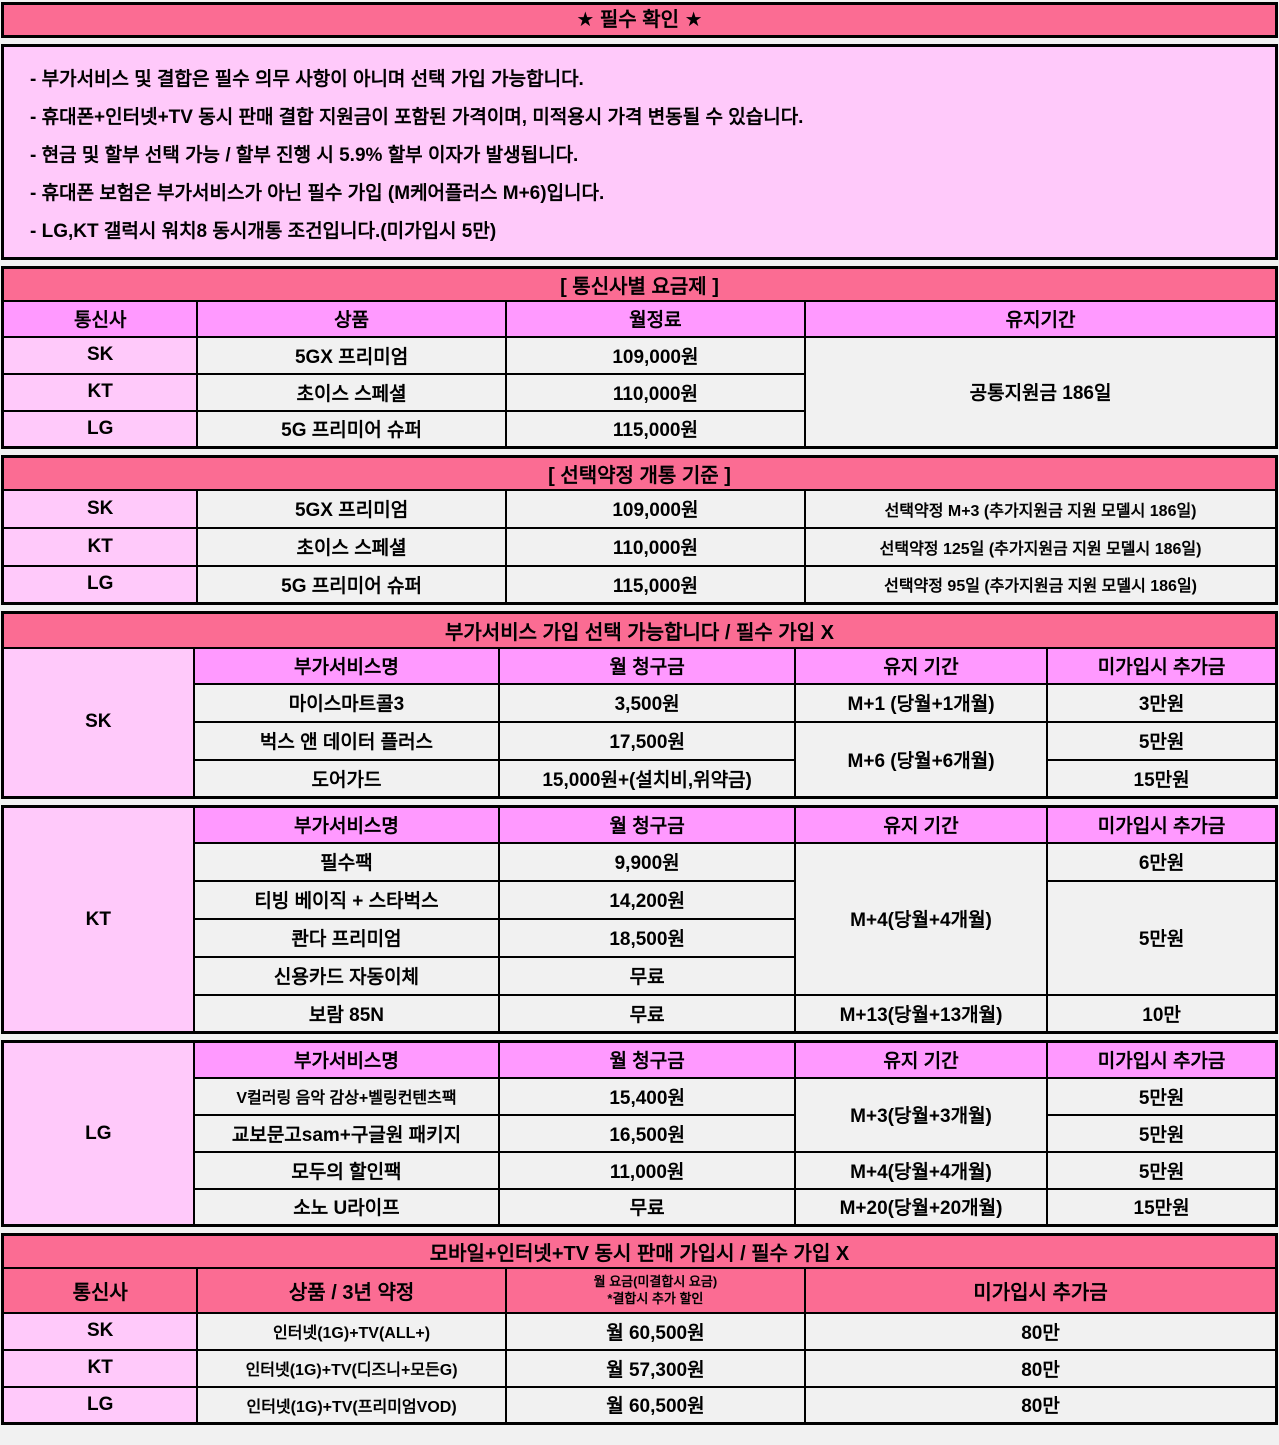 The height and width of the screenshot is (1445, 1279). I want to click on table-row: 모두의 할인팩 11,000원 M+4(당월+4개월) 5만원, so click(640, 1170).